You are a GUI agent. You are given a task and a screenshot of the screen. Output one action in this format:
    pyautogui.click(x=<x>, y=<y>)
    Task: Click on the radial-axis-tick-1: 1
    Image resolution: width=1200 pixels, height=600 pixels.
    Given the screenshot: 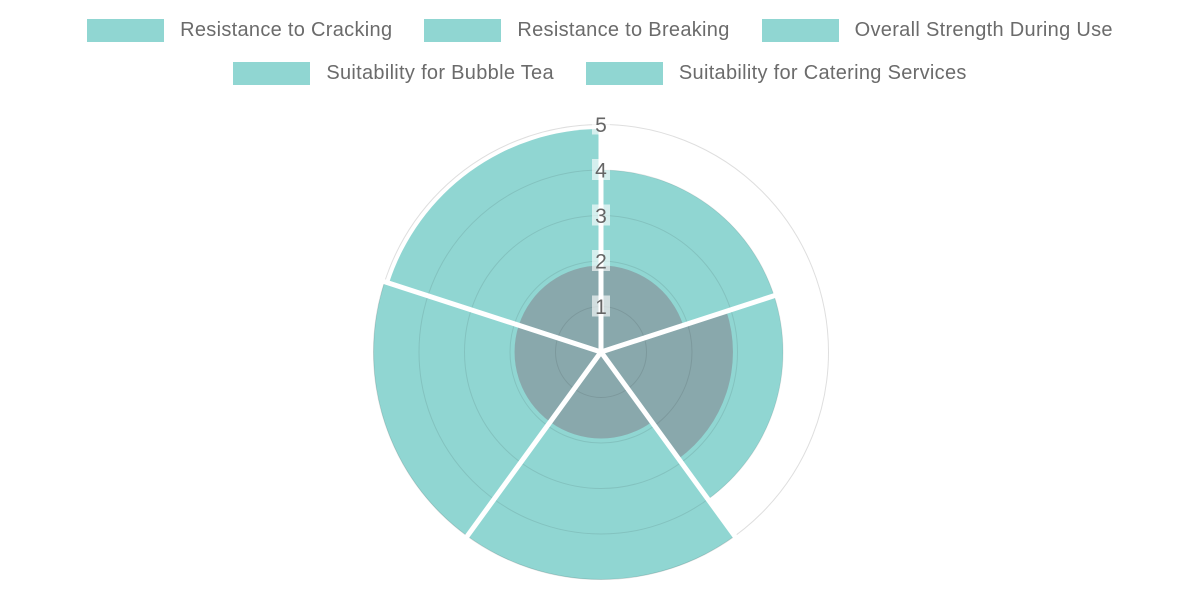 What is the action you would take?
    pyautogui.click(x=601, y=307)
    